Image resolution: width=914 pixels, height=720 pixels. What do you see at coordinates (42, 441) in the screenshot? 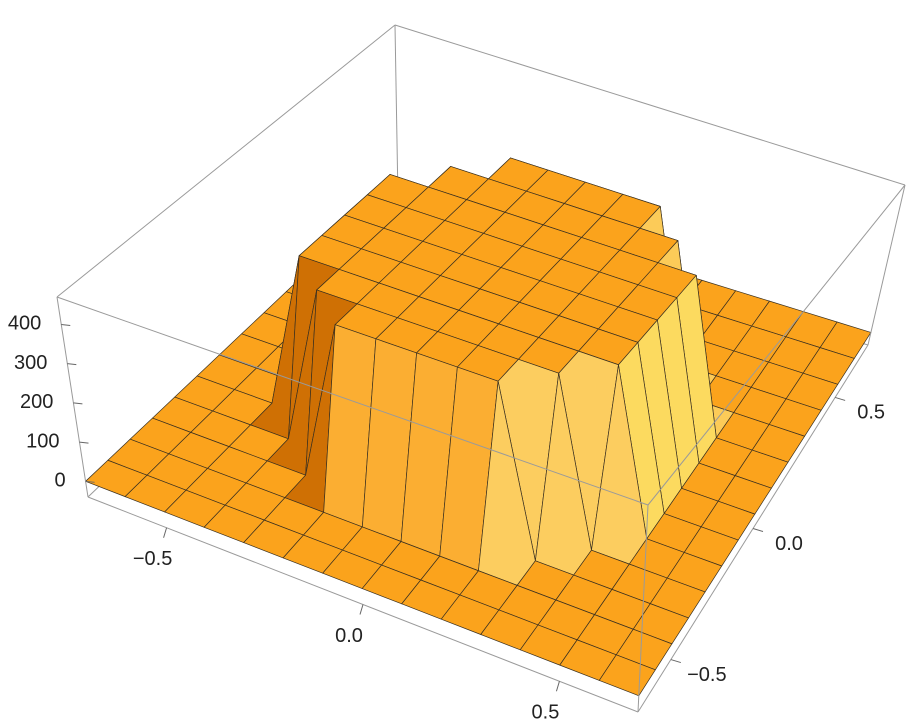
I see `z-tick-label: 100` at bounding box center [42, 441].